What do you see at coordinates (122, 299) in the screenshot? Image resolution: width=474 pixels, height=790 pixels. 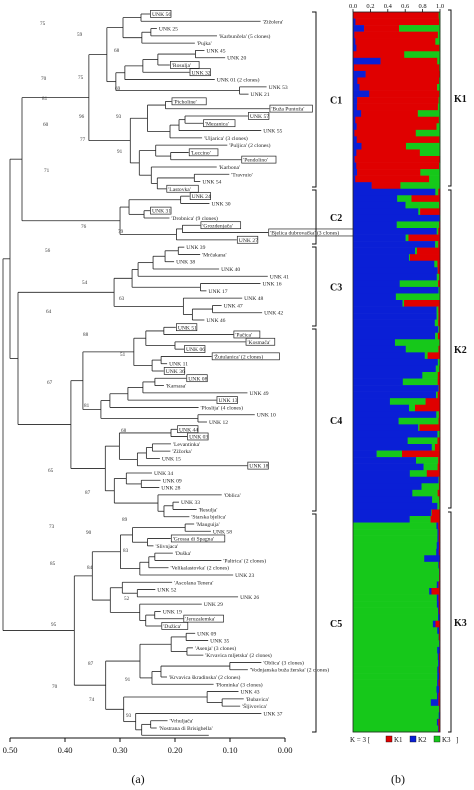 I see `bootstrap-value: 63` at bounding box center [122, 299].